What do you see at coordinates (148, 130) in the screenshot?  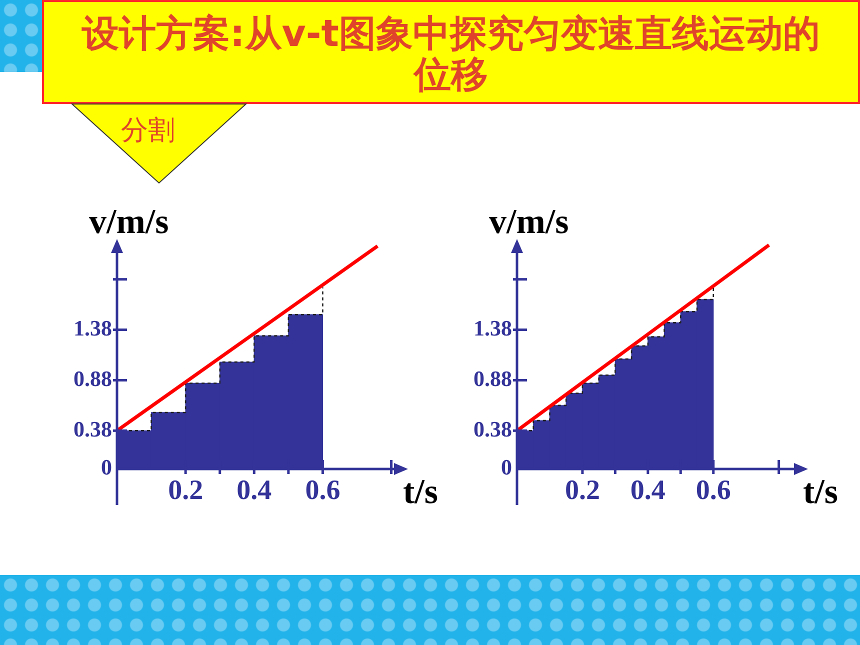 I see `text: 分割` at bounding box center [148, 130].